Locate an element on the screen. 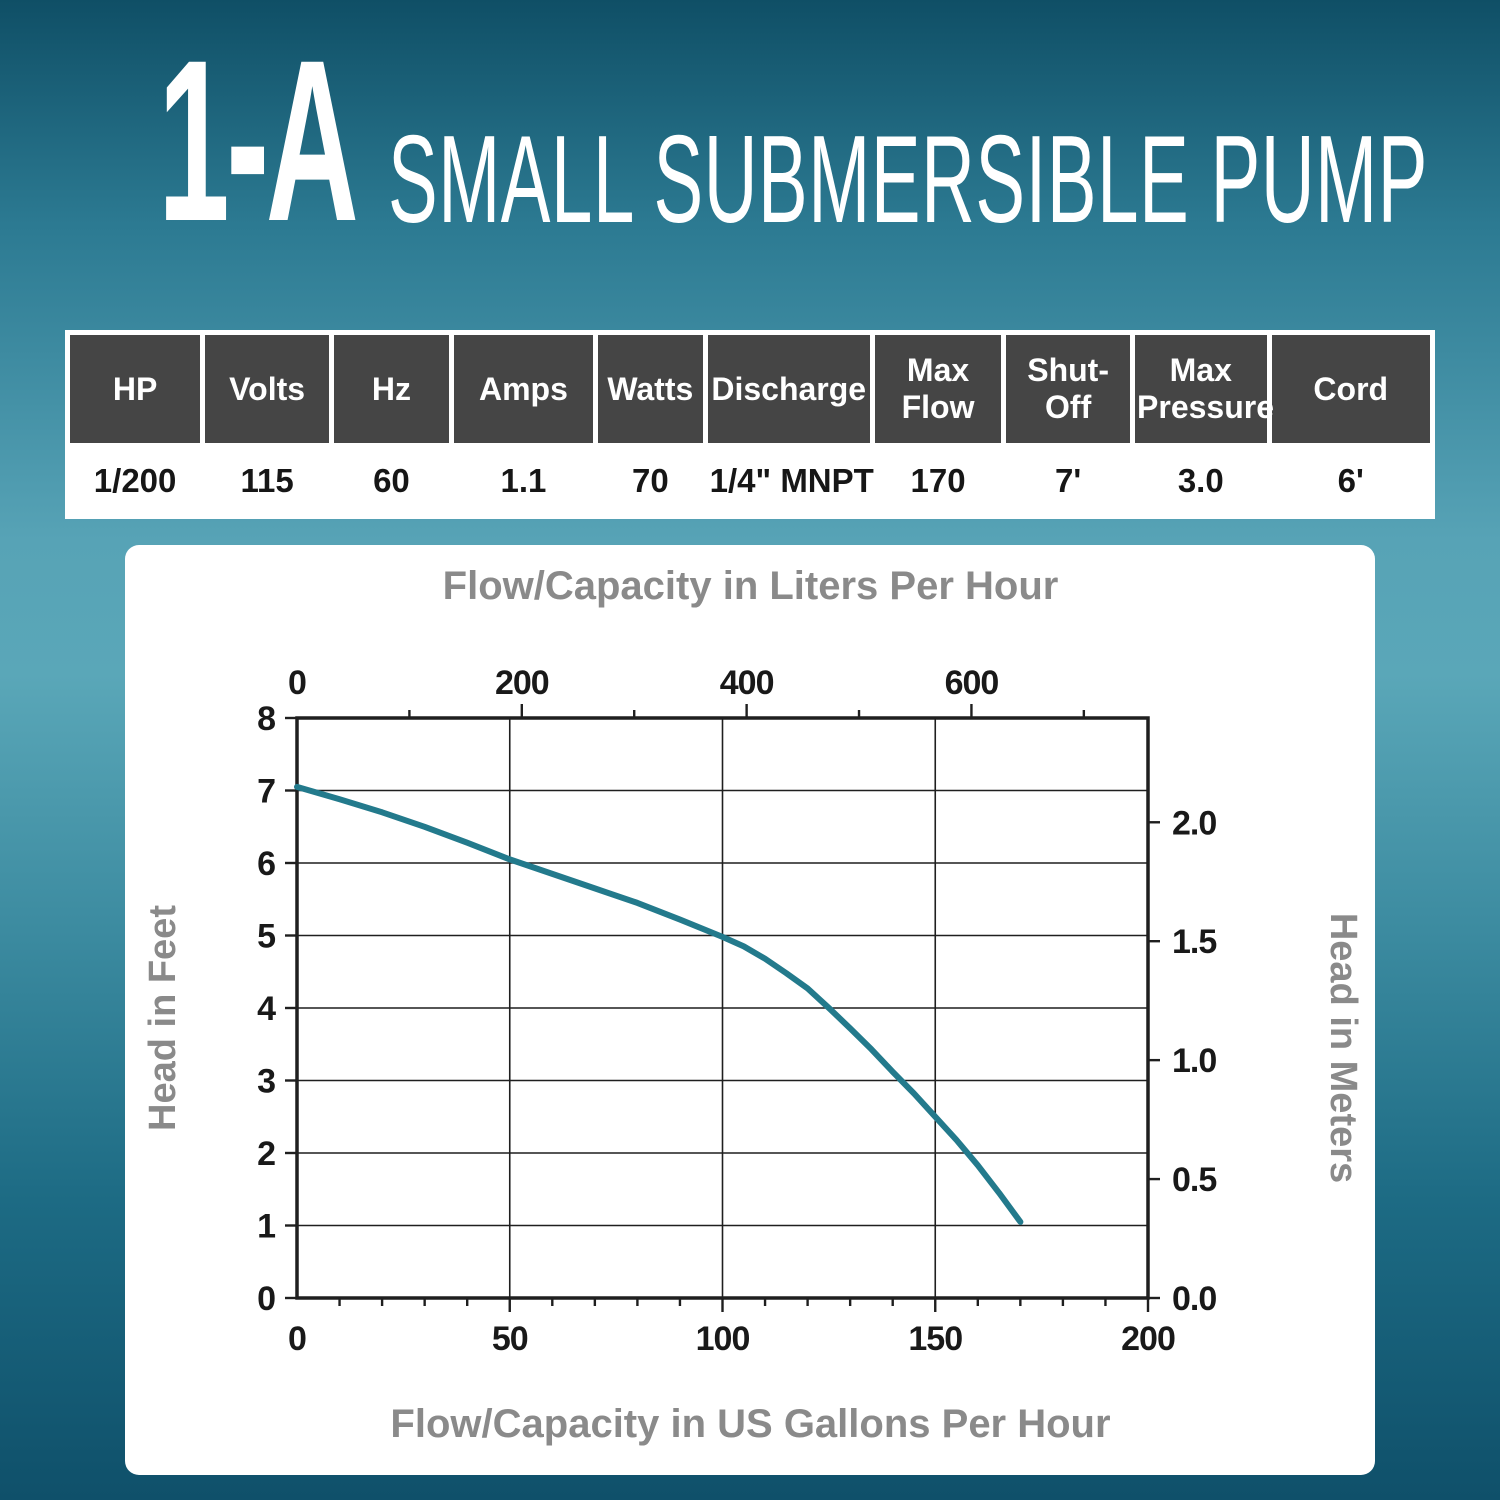  left-axis-tick-label: 8 is located at coordinates (266, 719).